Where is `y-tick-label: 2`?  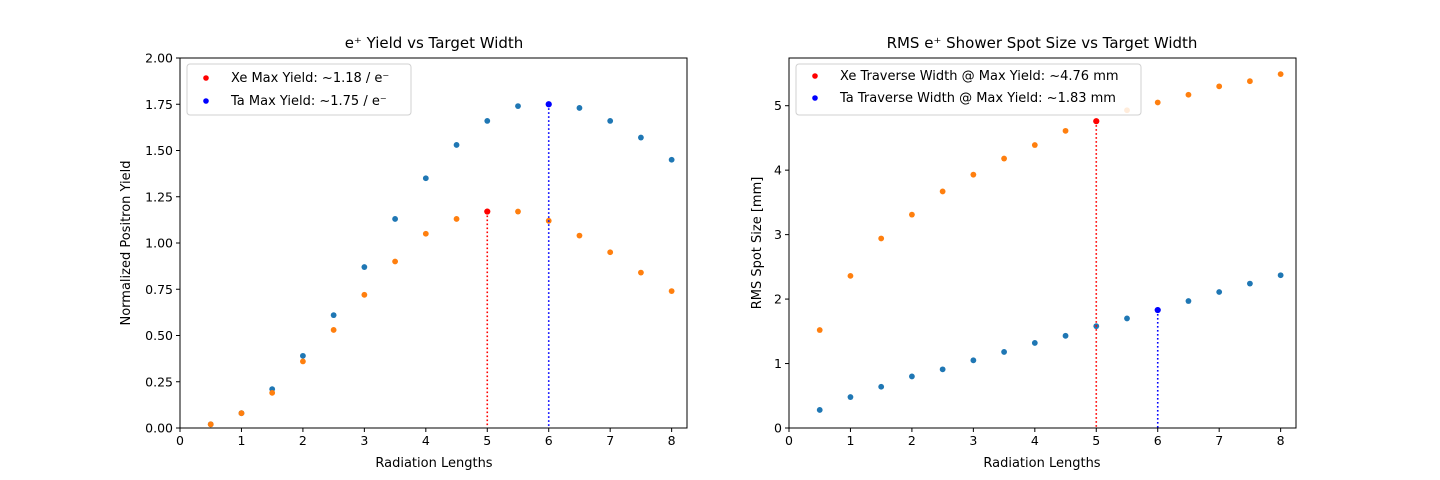 y-tick-label: 2 is located at coordinates (778, 299).